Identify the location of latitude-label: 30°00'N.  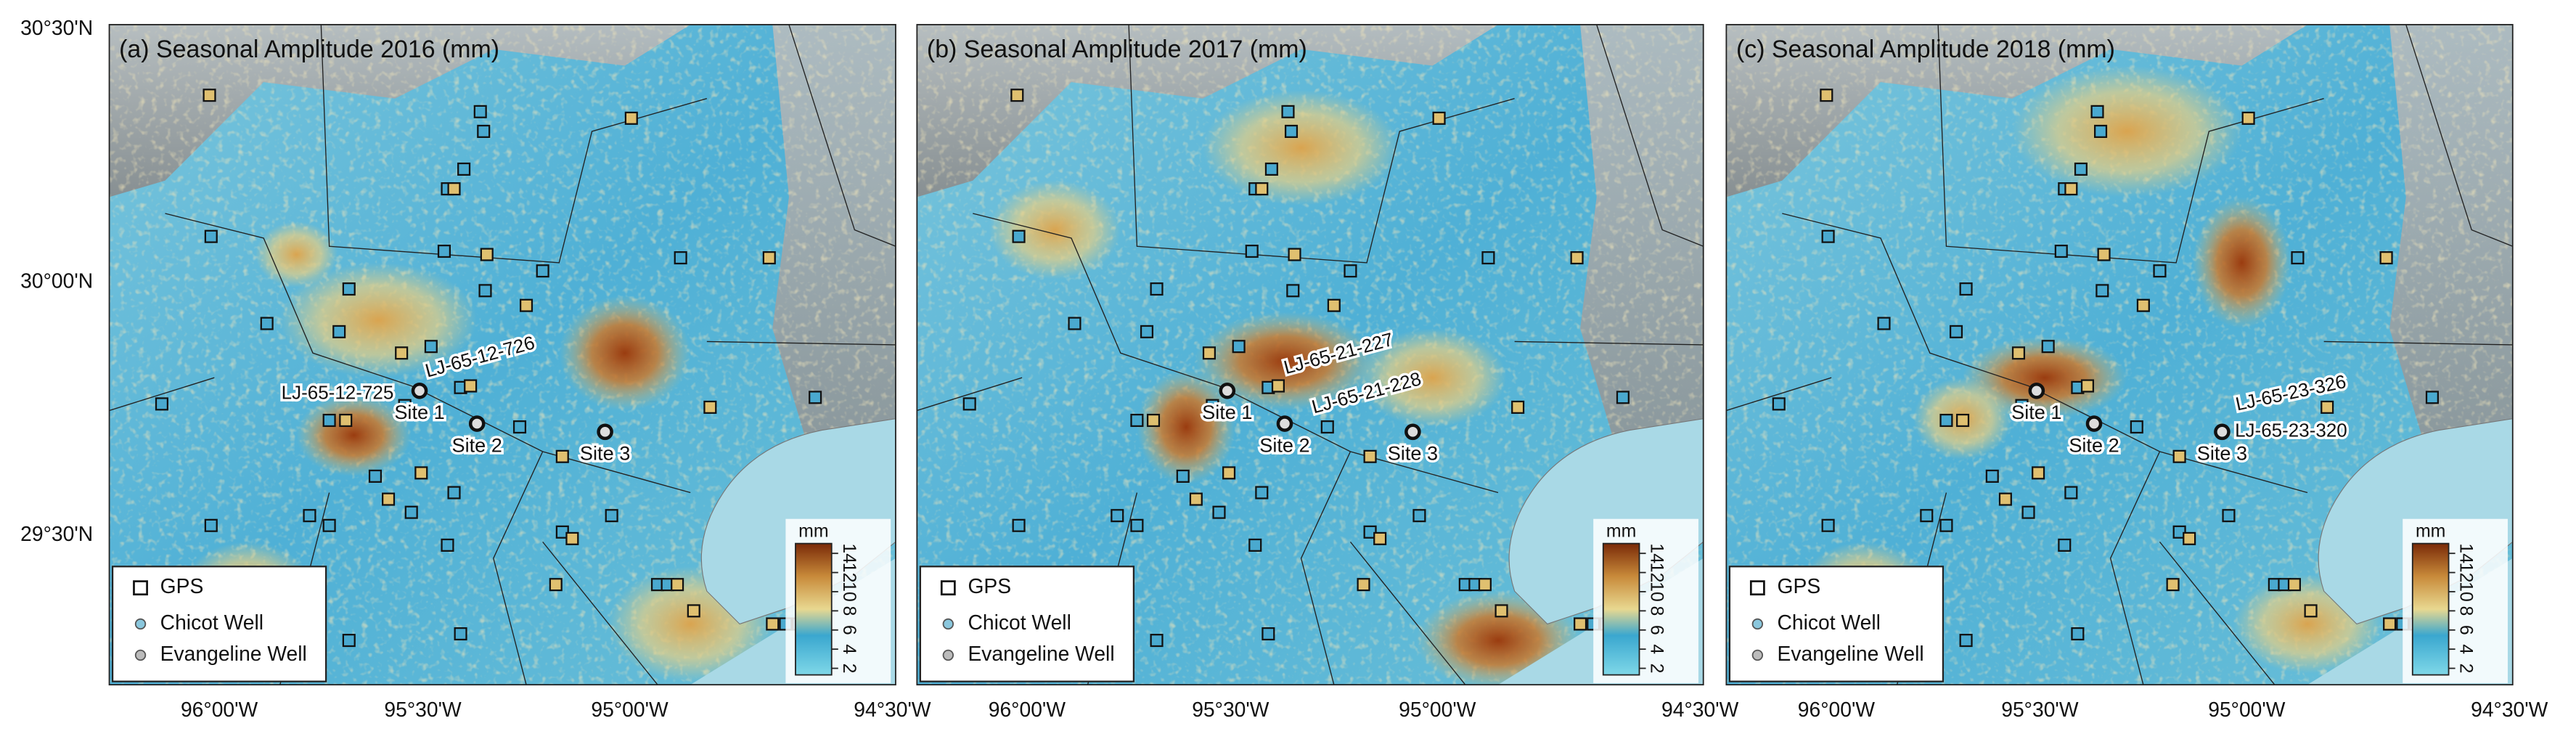
(57, 281).